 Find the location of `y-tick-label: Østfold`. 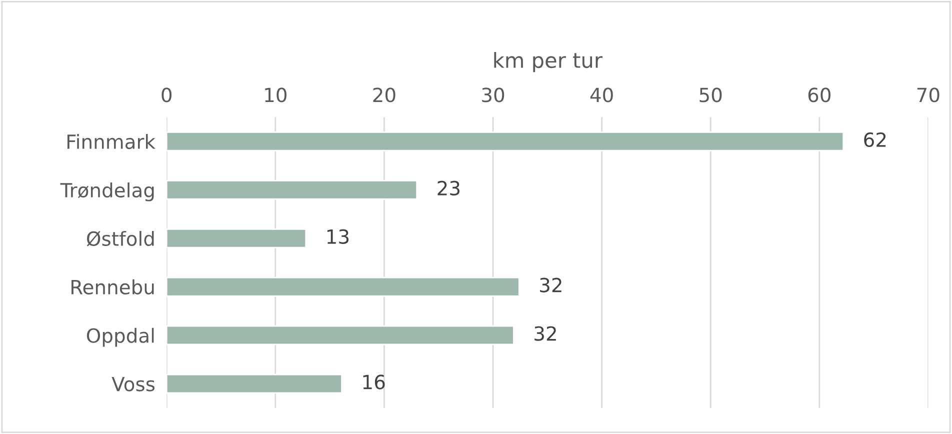

y-tick-label: Østfold is located at coordinates (120, 238).